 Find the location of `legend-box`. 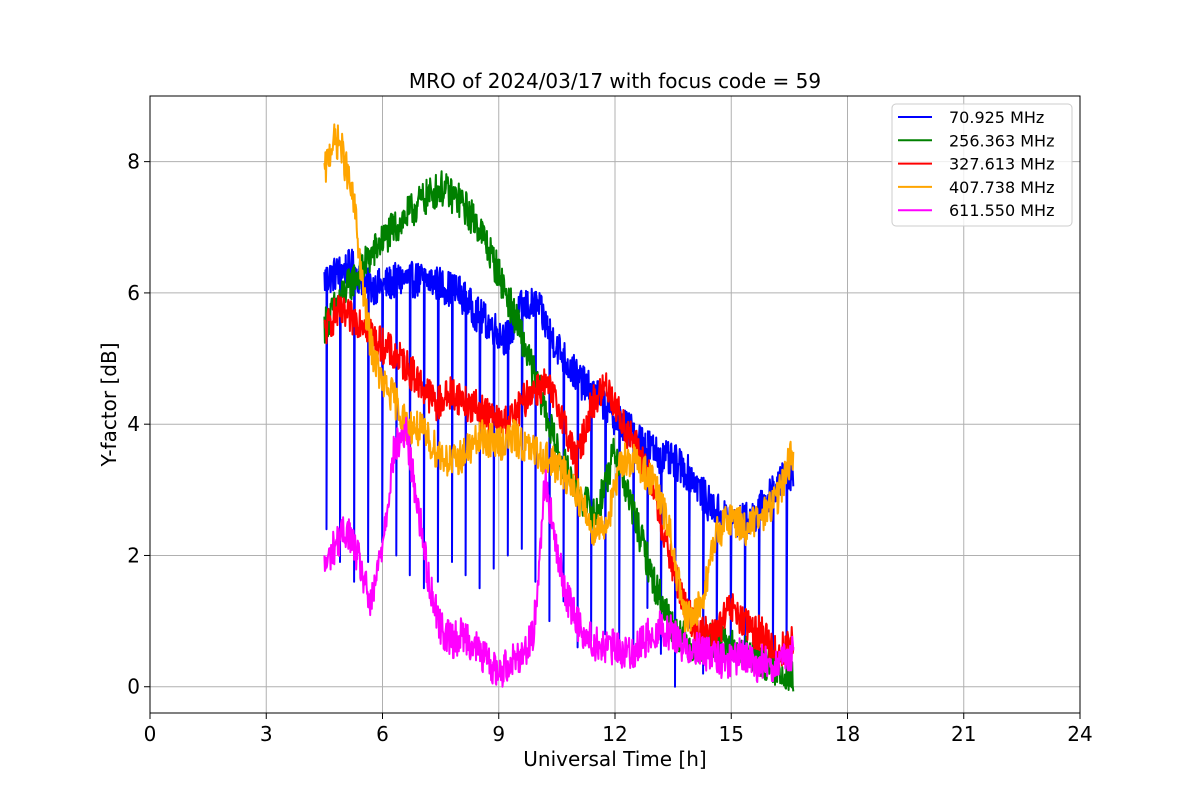

legend-box is located at coordinates (982, 165).